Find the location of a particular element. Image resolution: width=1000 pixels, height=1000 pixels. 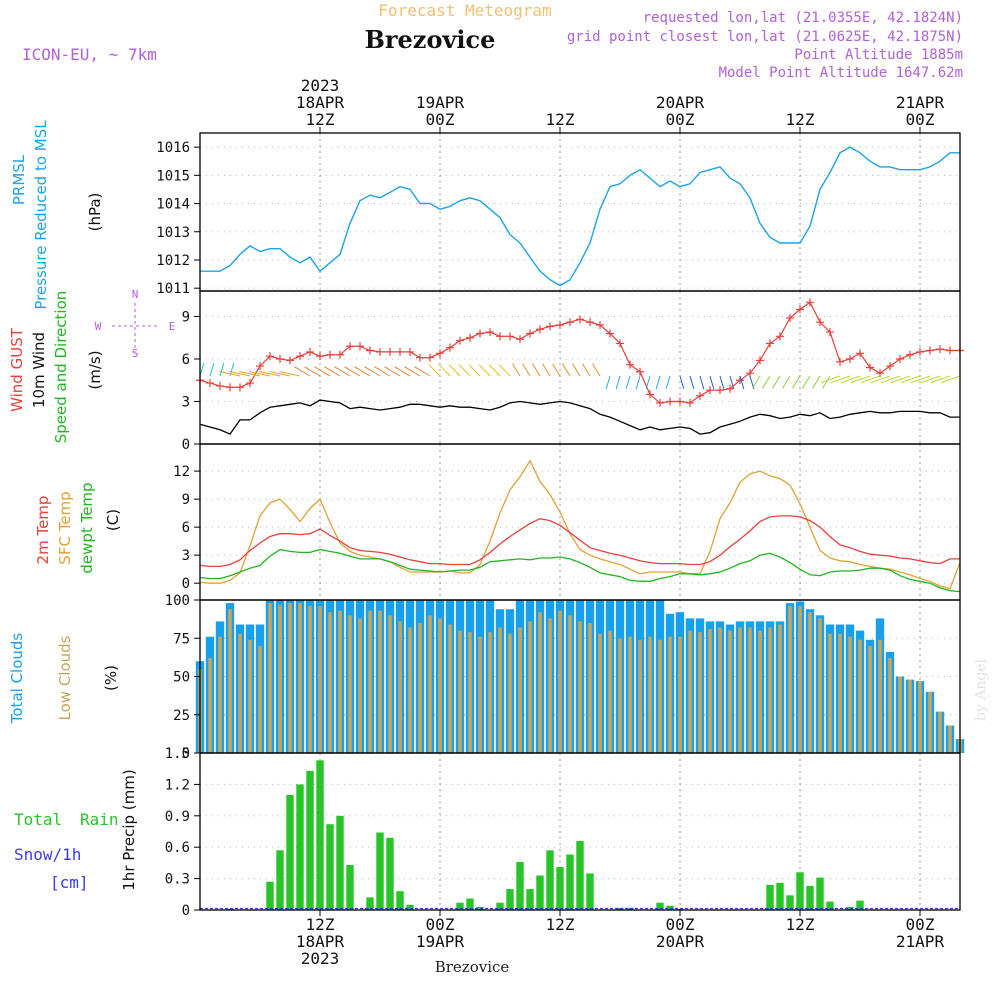

wind-unit-label: (m/s) is located at coordinates (95, 369).